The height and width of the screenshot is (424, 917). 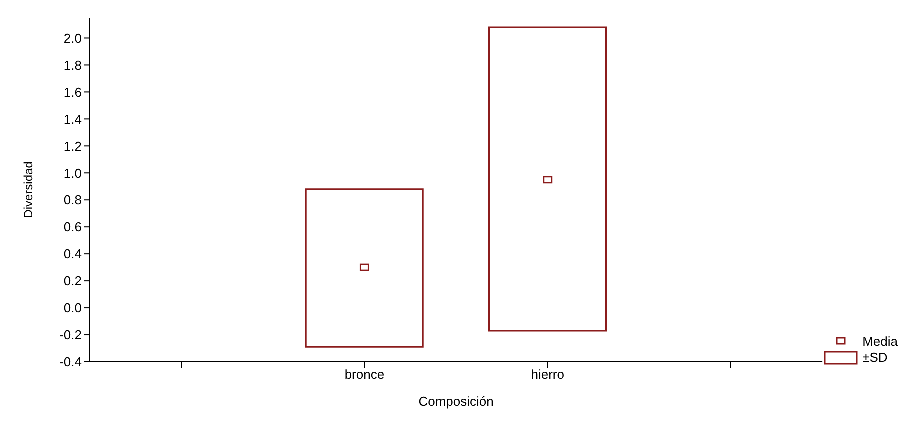 I want to click on x-axis-title: Composición, so click(x=456, y=401).